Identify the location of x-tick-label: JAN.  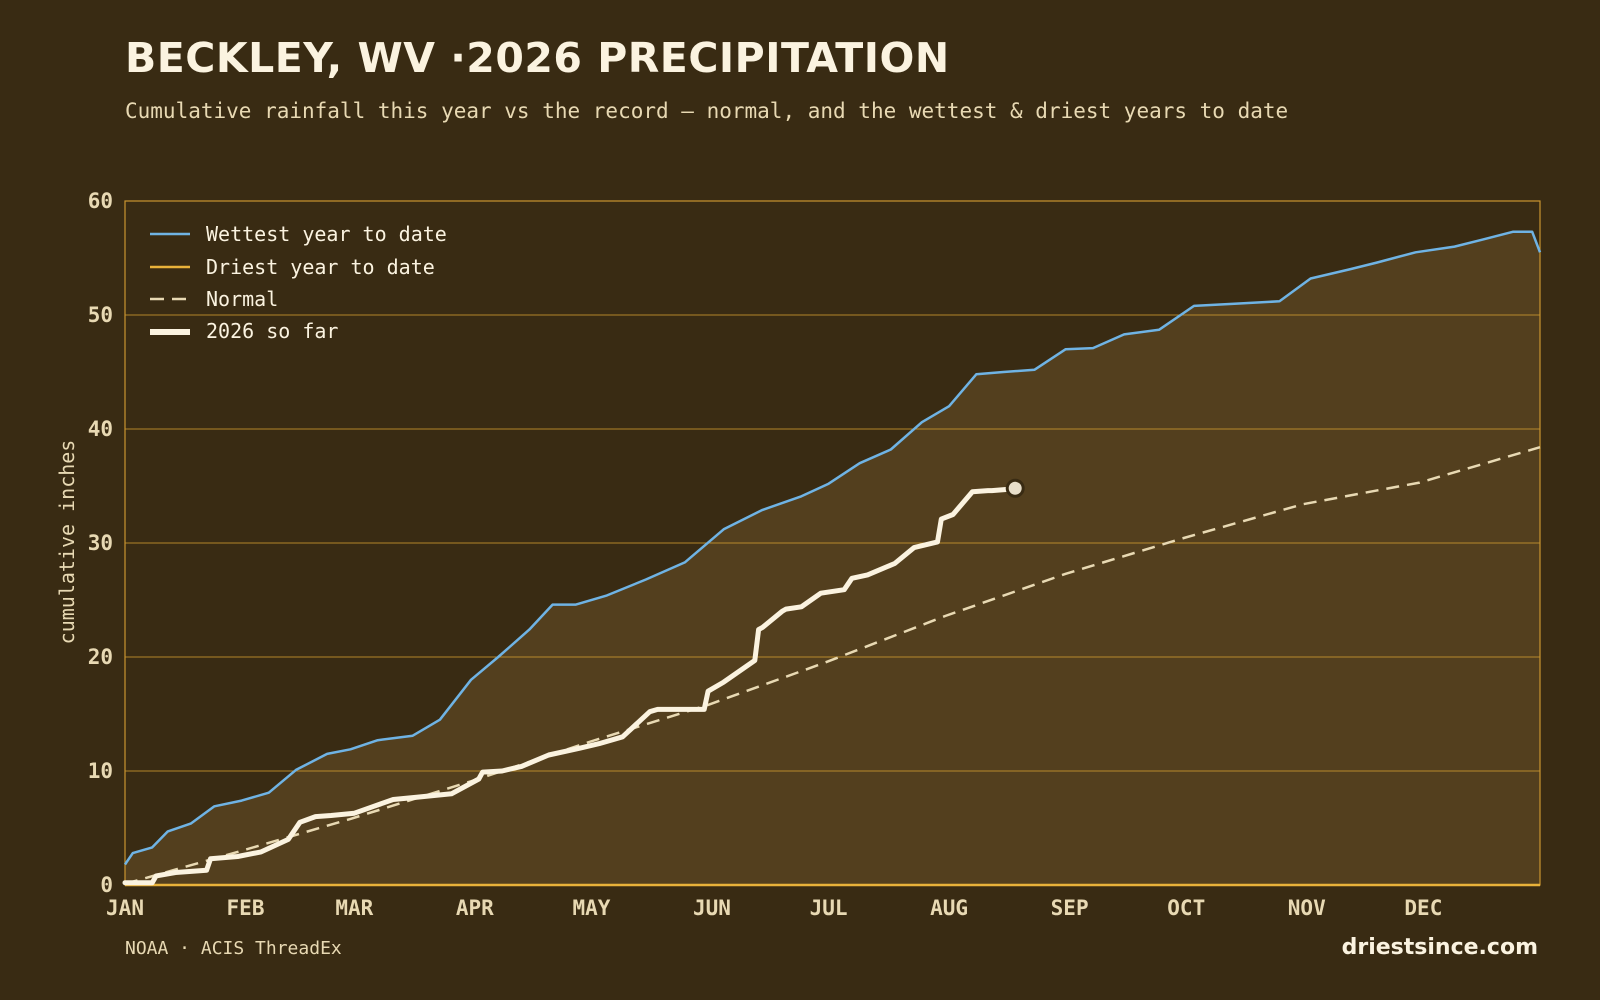
(125, 908).